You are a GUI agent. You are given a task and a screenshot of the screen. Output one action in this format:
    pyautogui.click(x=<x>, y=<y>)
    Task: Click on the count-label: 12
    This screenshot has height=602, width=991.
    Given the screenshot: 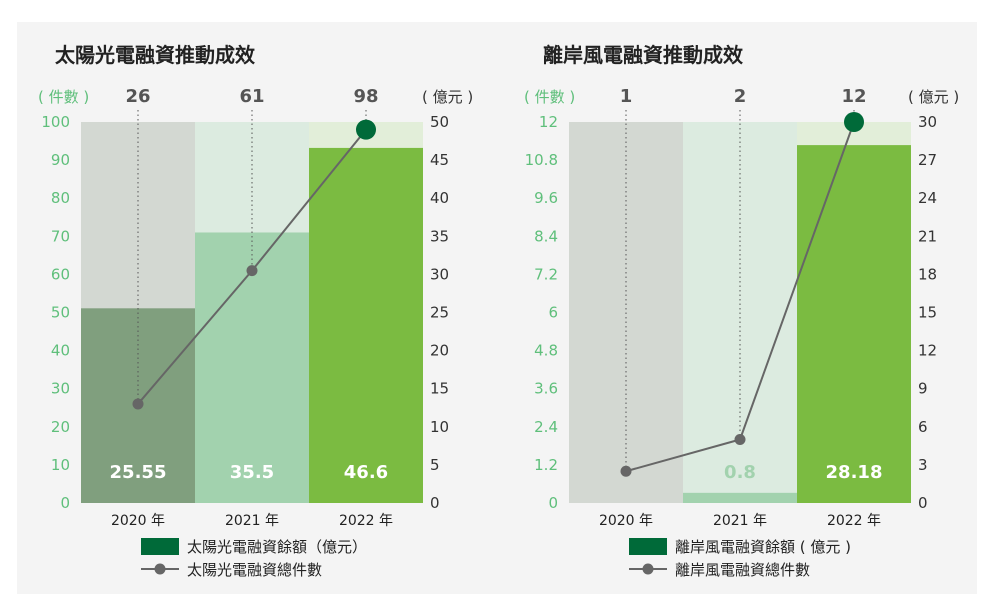 What is the action you would take?
    pyautogui.click(x=853, y=96)
    